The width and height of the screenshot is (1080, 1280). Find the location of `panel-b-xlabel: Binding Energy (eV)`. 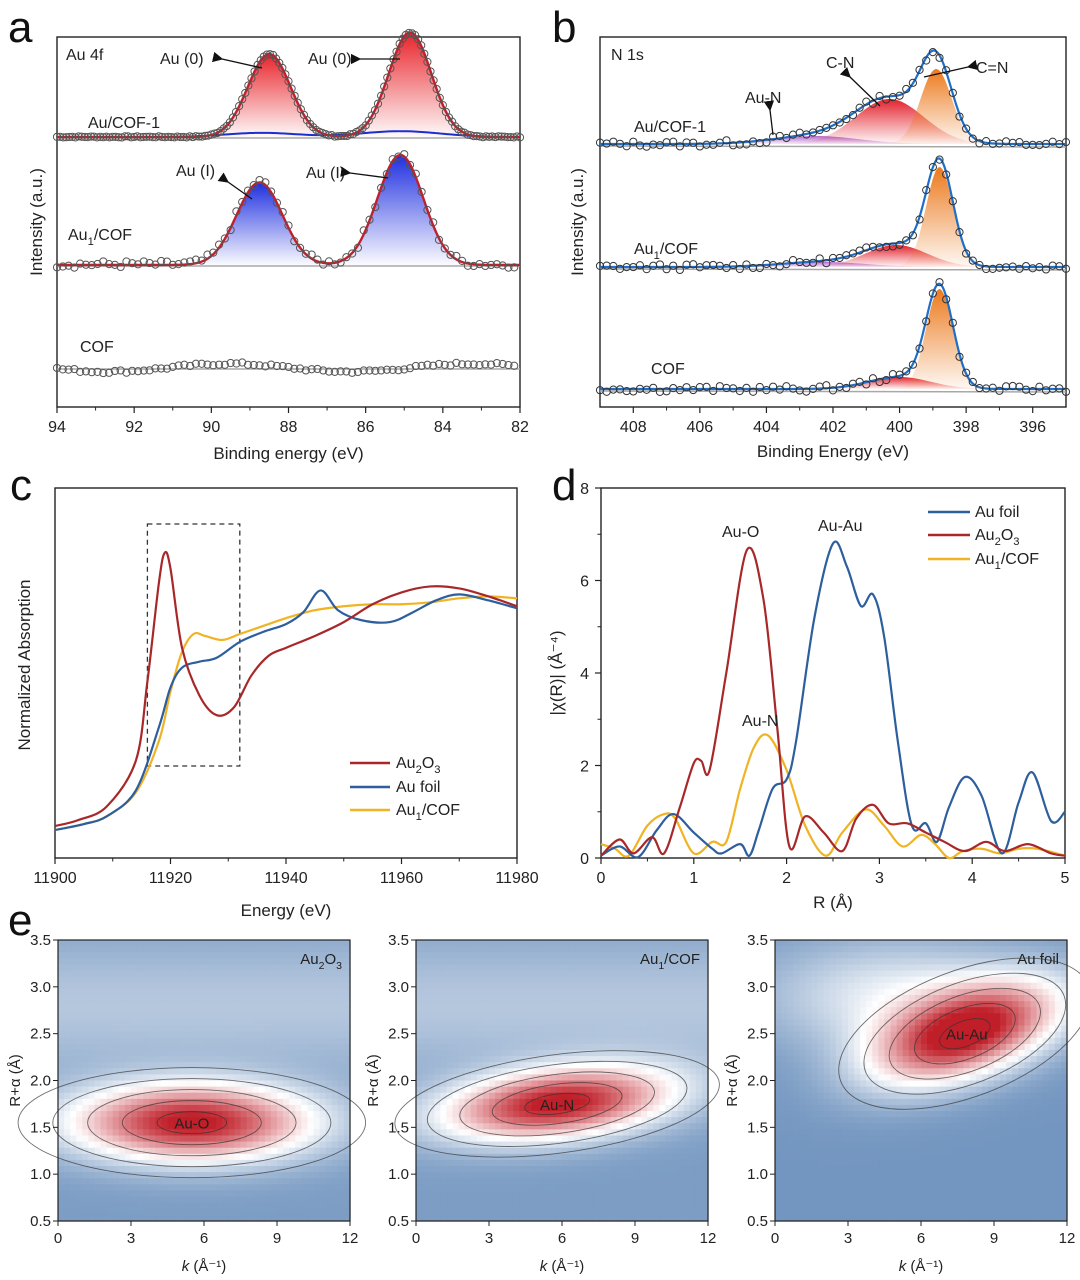

panel-b-xlabel: Binding Energy (eV) is located at coordinates (833, 451).